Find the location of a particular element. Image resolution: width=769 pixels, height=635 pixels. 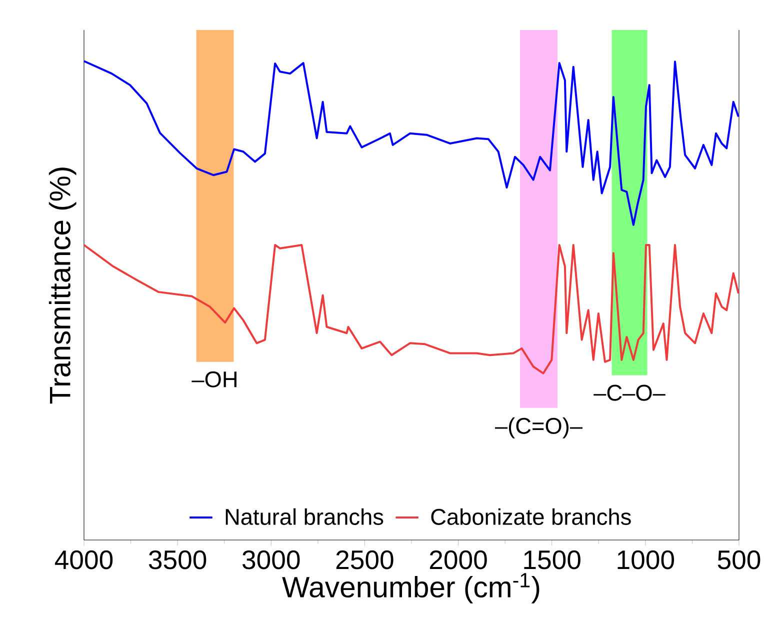

x-tick-label: 4000 is located at coordinates (83, 560).